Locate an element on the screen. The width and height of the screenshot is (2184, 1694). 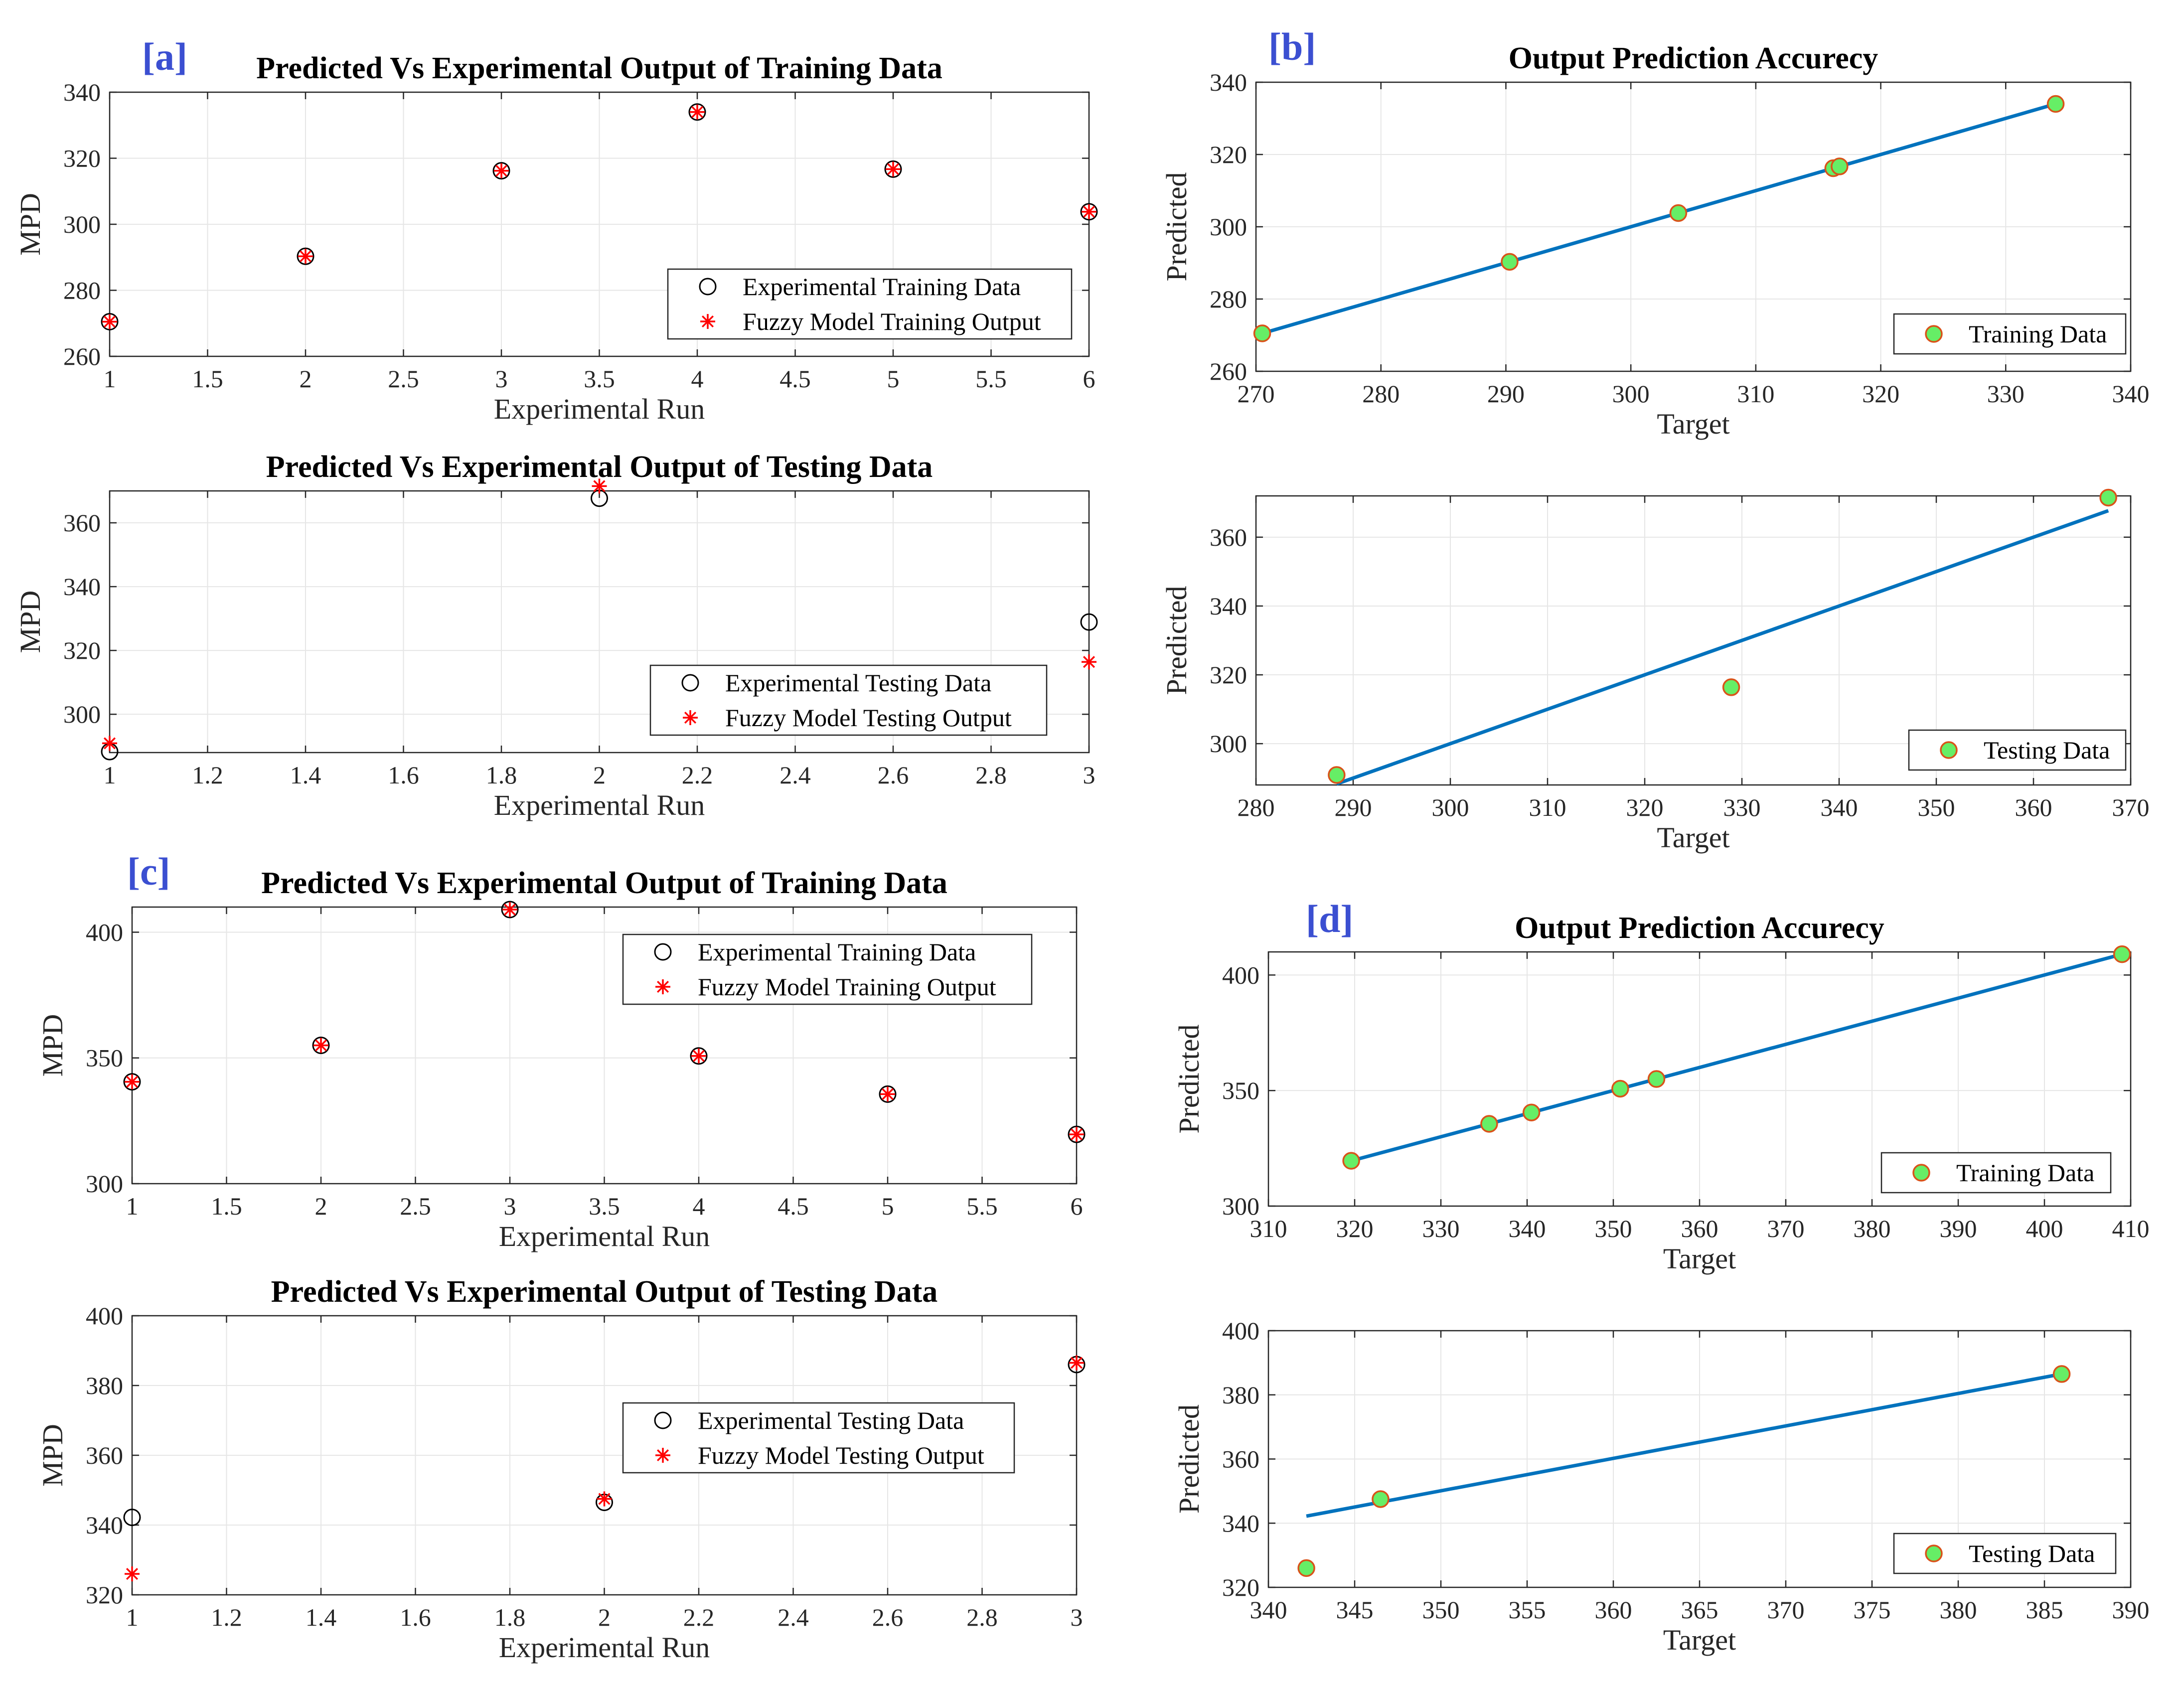
x-tick-label: 270 is located at coordinates (1256, 394).